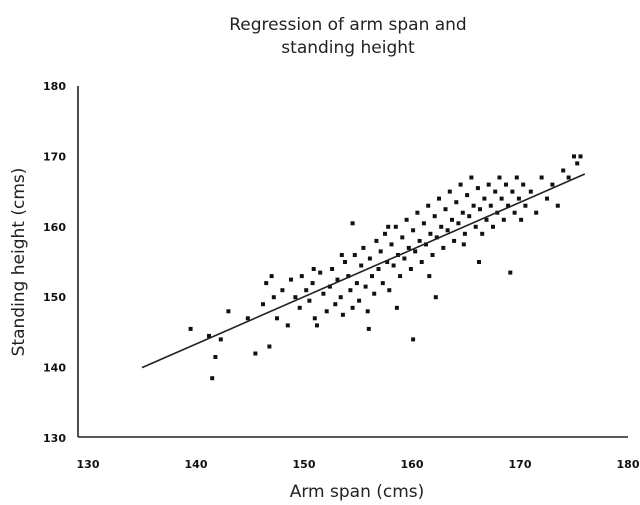 Image resolution: width=640 pixels, height=505 pixels. I want to click on y-tick-label: 130, so click(54, 438).